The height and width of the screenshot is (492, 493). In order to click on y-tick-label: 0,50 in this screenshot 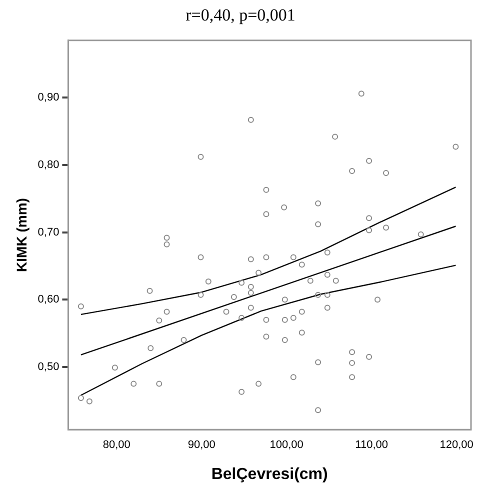, I will do `click(49, 367)`.